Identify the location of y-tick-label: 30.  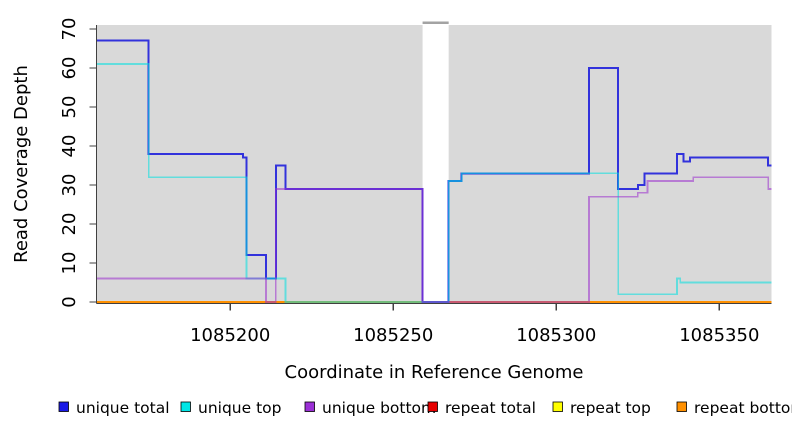
(69, 185).